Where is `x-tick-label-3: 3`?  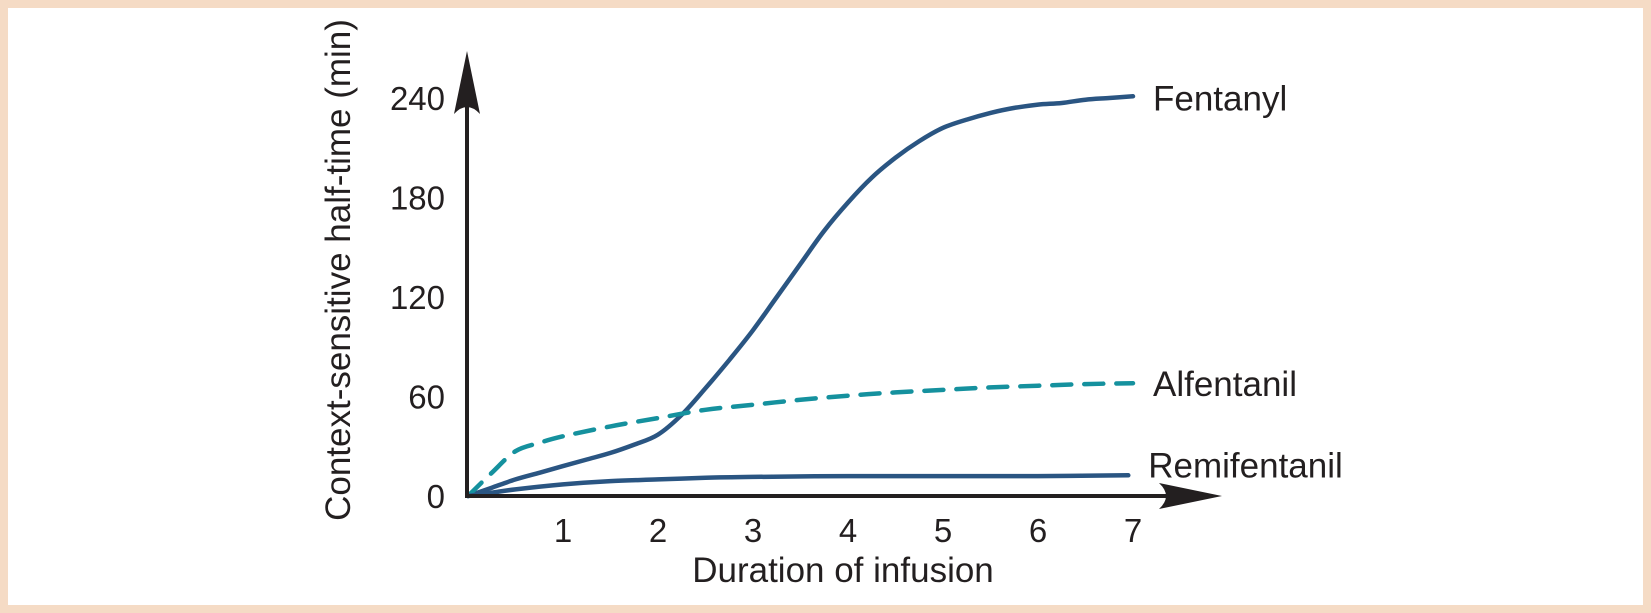 x-tick-label-3: 3 is located at coordinates (753, 530).